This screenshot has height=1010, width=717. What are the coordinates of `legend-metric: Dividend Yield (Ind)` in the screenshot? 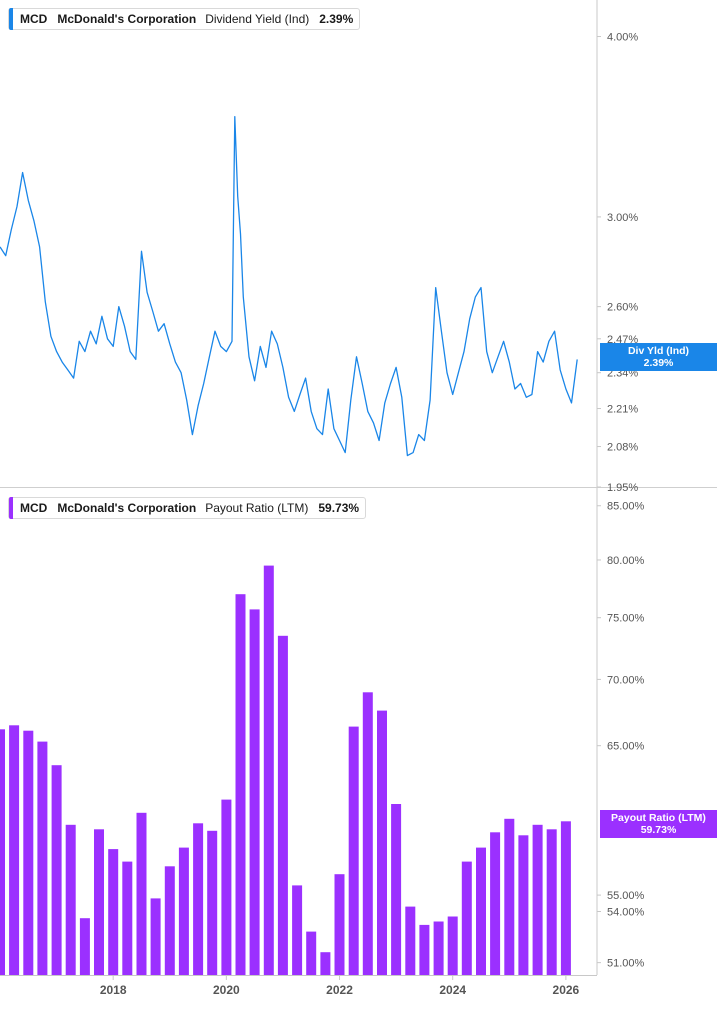 It's located at (257, 19).